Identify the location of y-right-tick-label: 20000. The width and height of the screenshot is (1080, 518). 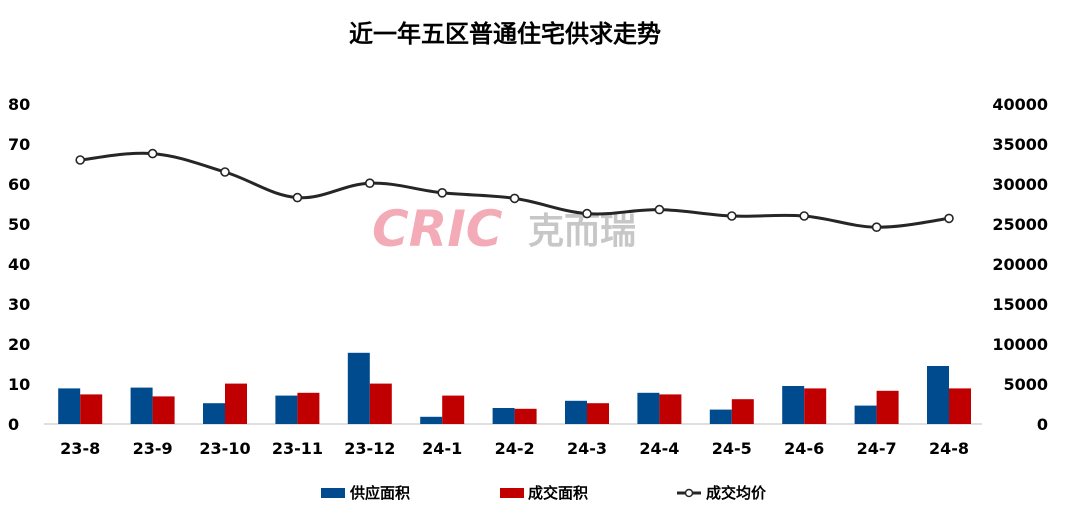
(1020, 264).